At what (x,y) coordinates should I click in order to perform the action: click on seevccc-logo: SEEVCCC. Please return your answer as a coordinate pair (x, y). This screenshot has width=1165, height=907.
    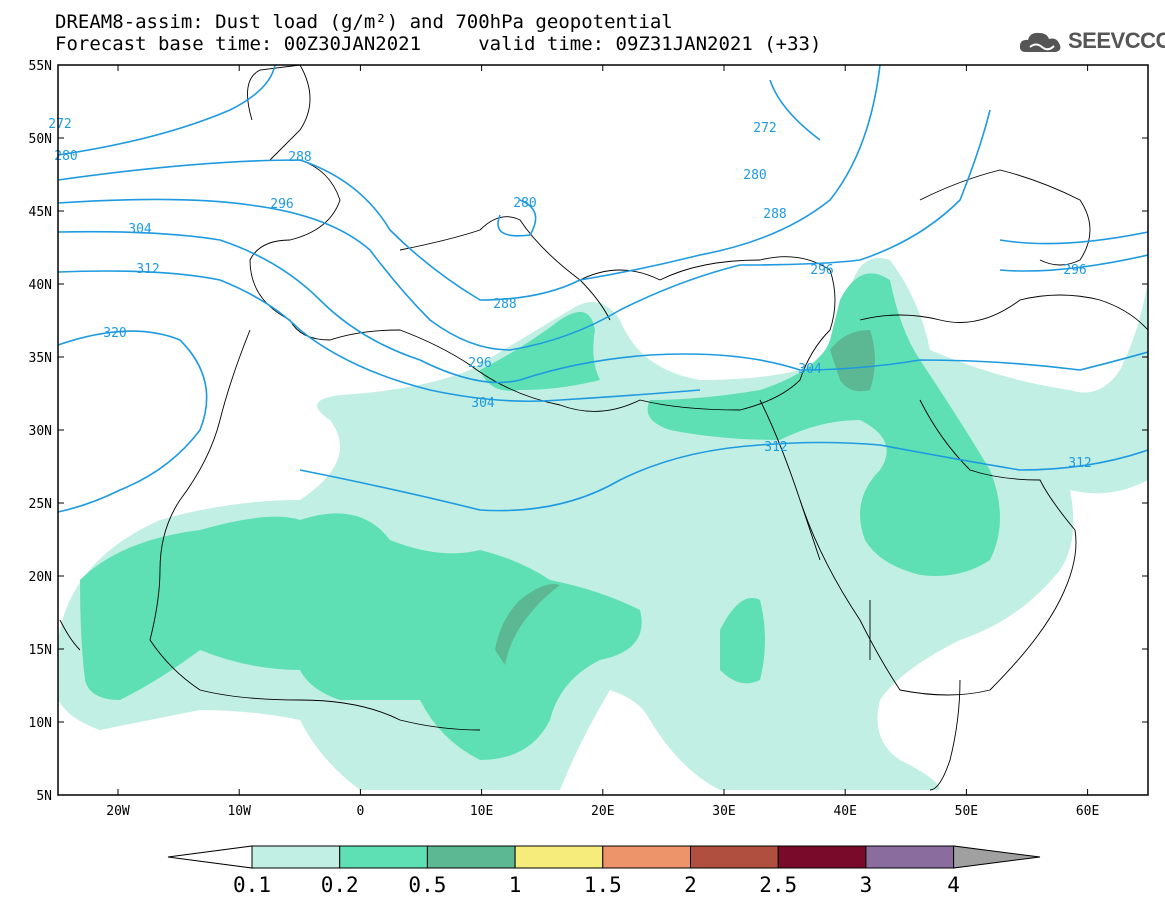
    Looking at the image, I should click on (1091, 41).